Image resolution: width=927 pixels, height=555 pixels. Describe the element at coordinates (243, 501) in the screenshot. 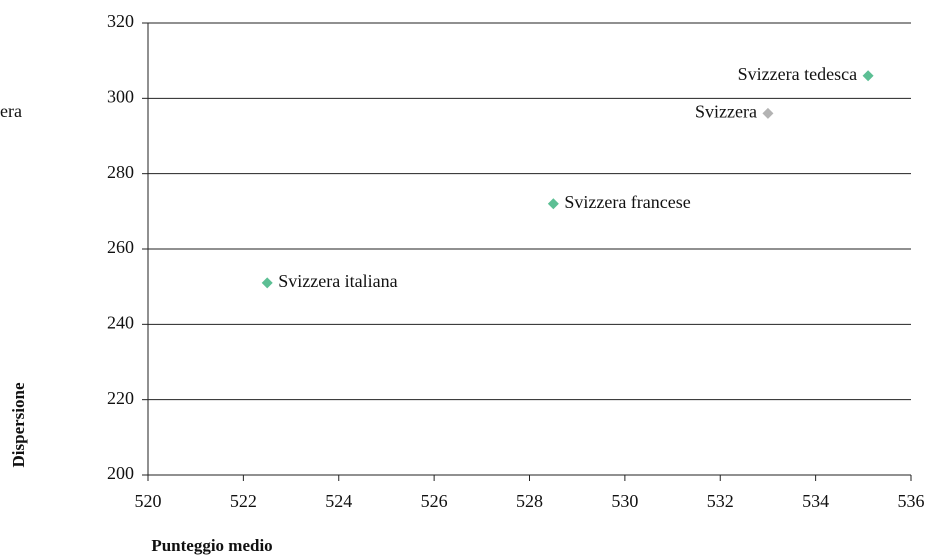

I see `x-tick-label: 522` at that location.